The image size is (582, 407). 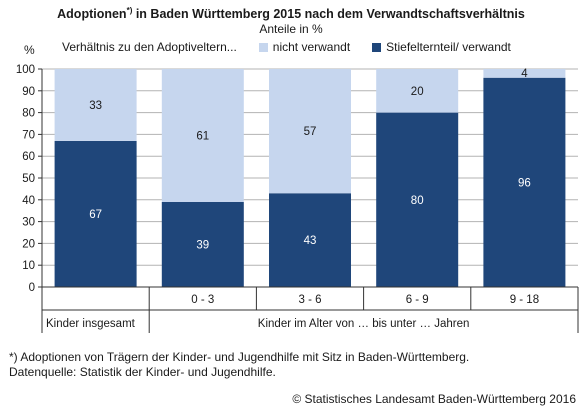 I want to click on data-label-4-series-0: 96, so click(x=524, y=183).